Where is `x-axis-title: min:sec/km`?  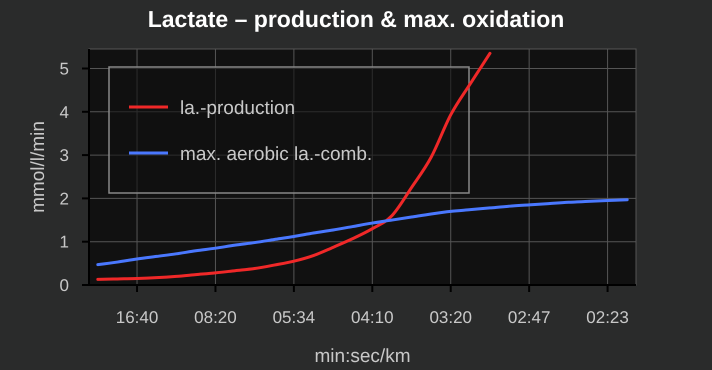 x-axis-title: min:sec/km is located at coordinates (362, 356).